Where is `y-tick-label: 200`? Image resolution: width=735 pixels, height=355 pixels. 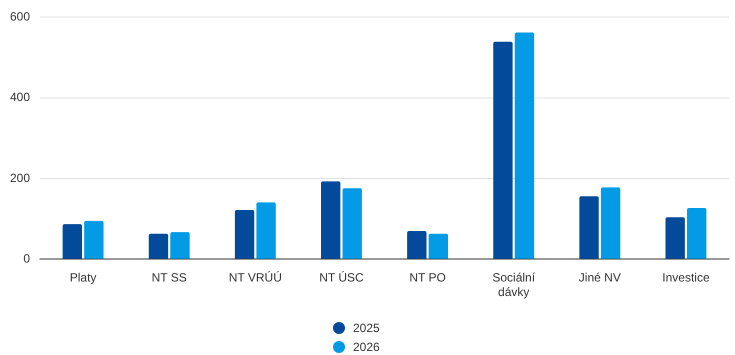
y-tick-label: 200 is located at coordinates (20, 177).